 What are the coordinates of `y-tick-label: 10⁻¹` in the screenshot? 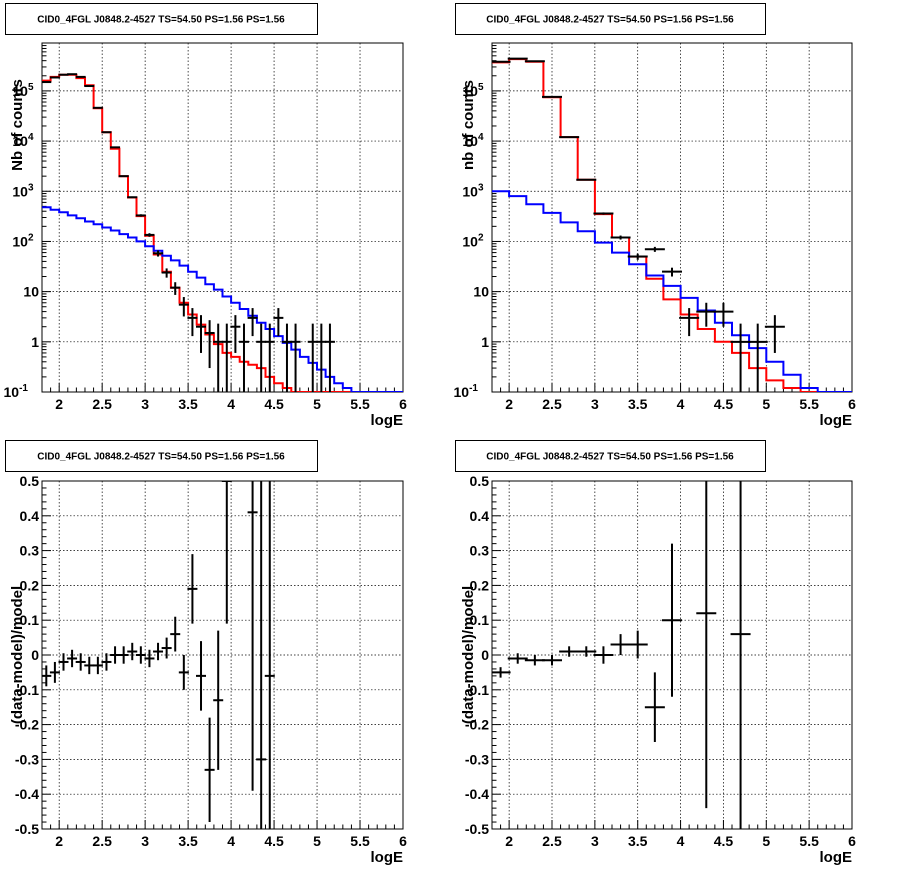 It's located at (16, 391).